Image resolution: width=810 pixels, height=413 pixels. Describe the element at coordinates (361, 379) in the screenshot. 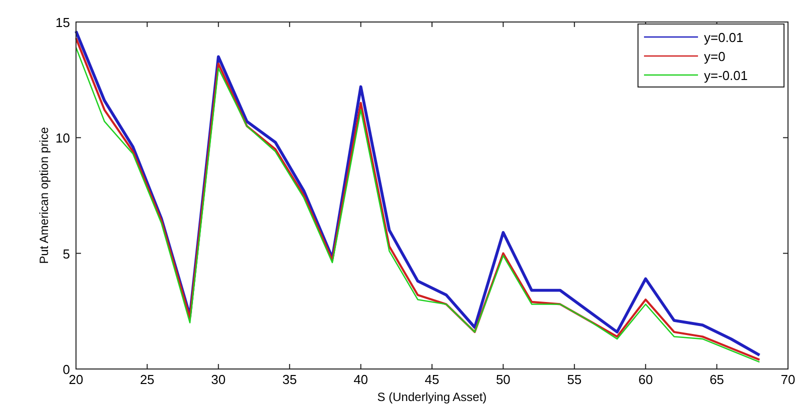

I see `x-tick-label: 40` at that location.